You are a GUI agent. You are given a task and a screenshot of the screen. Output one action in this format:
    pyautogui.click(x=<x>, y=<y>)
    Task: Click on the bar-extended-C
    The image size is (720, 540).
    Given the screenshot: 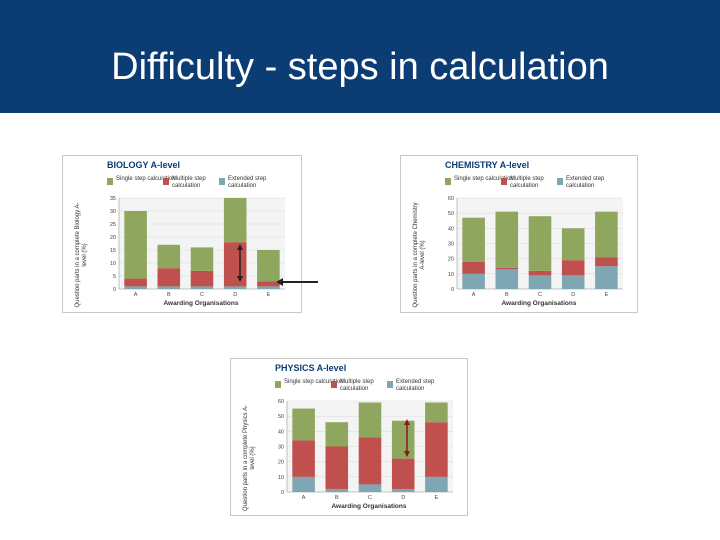 What is the action you would take?
    pyautogui.click(x=202, y=287)
    